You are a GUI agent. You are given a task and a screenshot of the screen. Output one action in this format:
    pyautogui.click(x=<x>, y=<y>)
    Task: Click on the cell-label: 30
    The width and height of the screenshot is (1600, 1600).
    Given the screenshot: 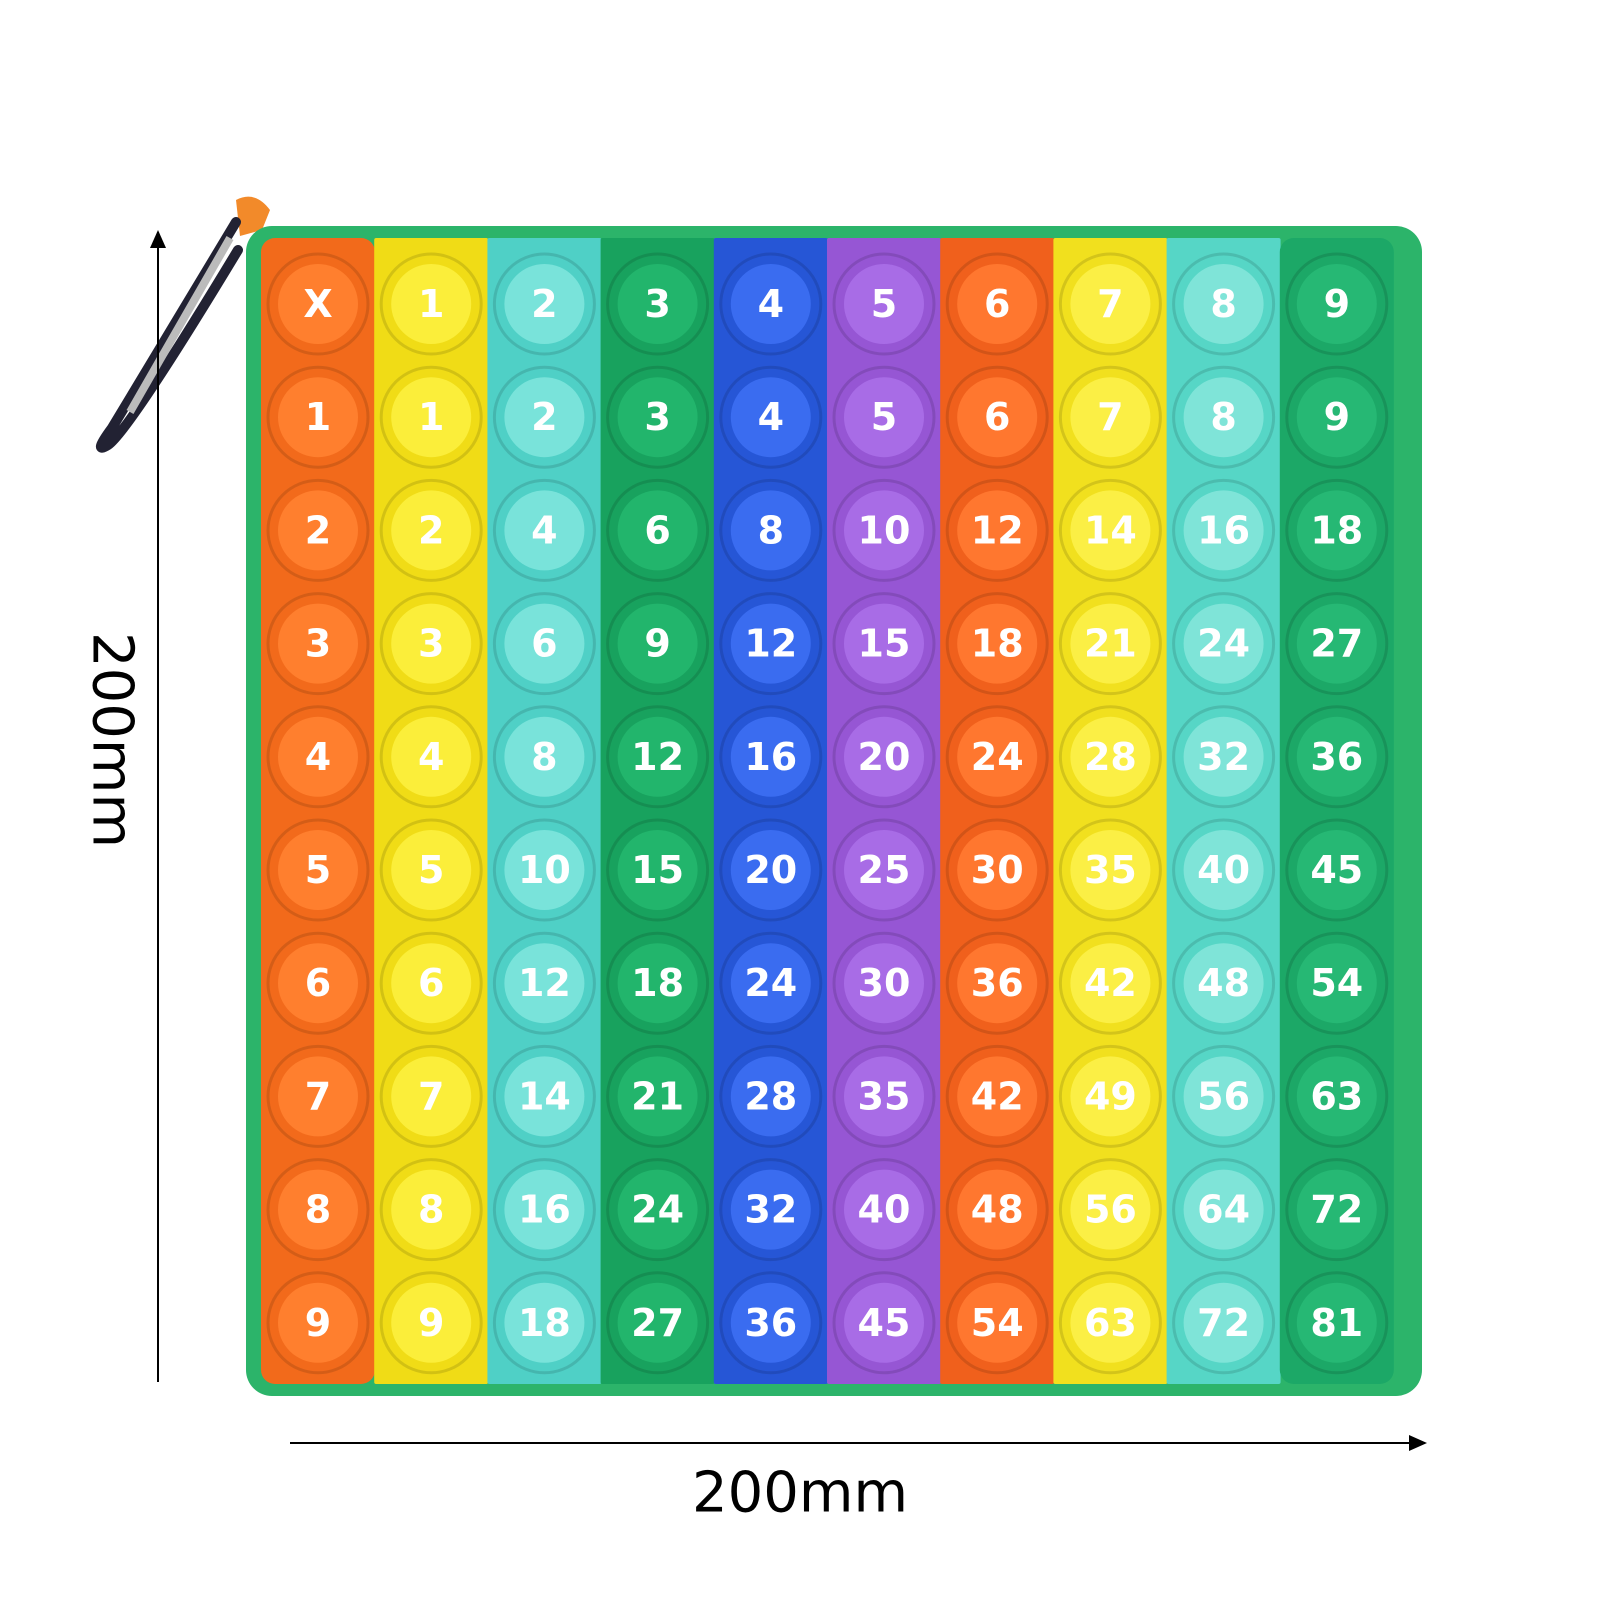 What is the action you would take?
    pyautogui.click(x=884, y=983)
    